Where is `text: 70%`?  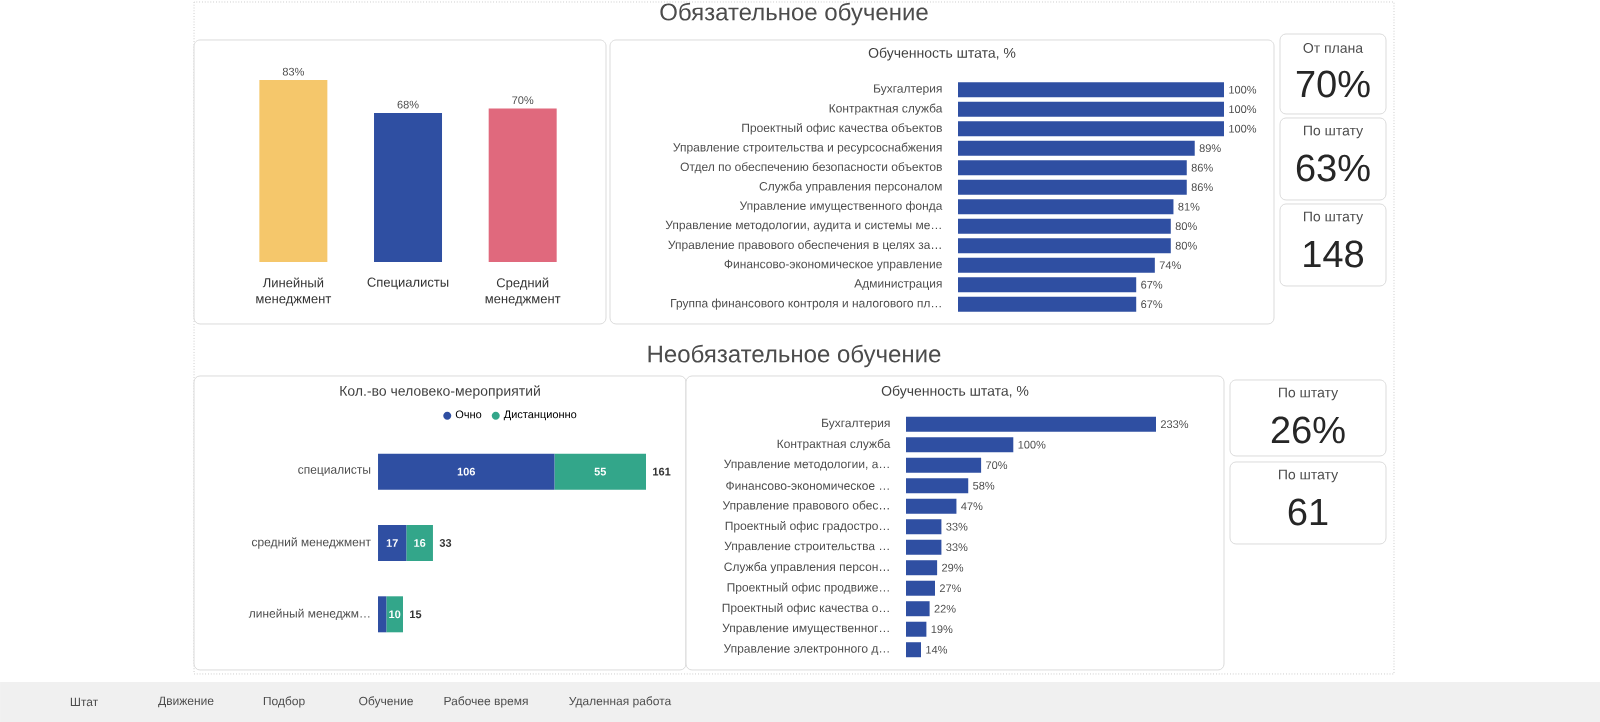 text: 70% is located at coordinates (1333, 84).